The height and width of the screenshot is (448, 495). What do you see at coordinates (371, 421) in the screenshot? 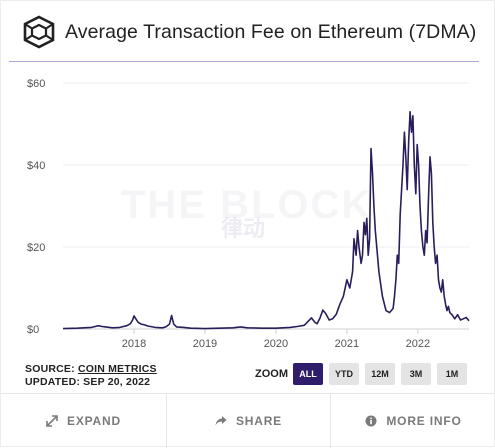
I see `info-icon` at bounding box center [371, 421].